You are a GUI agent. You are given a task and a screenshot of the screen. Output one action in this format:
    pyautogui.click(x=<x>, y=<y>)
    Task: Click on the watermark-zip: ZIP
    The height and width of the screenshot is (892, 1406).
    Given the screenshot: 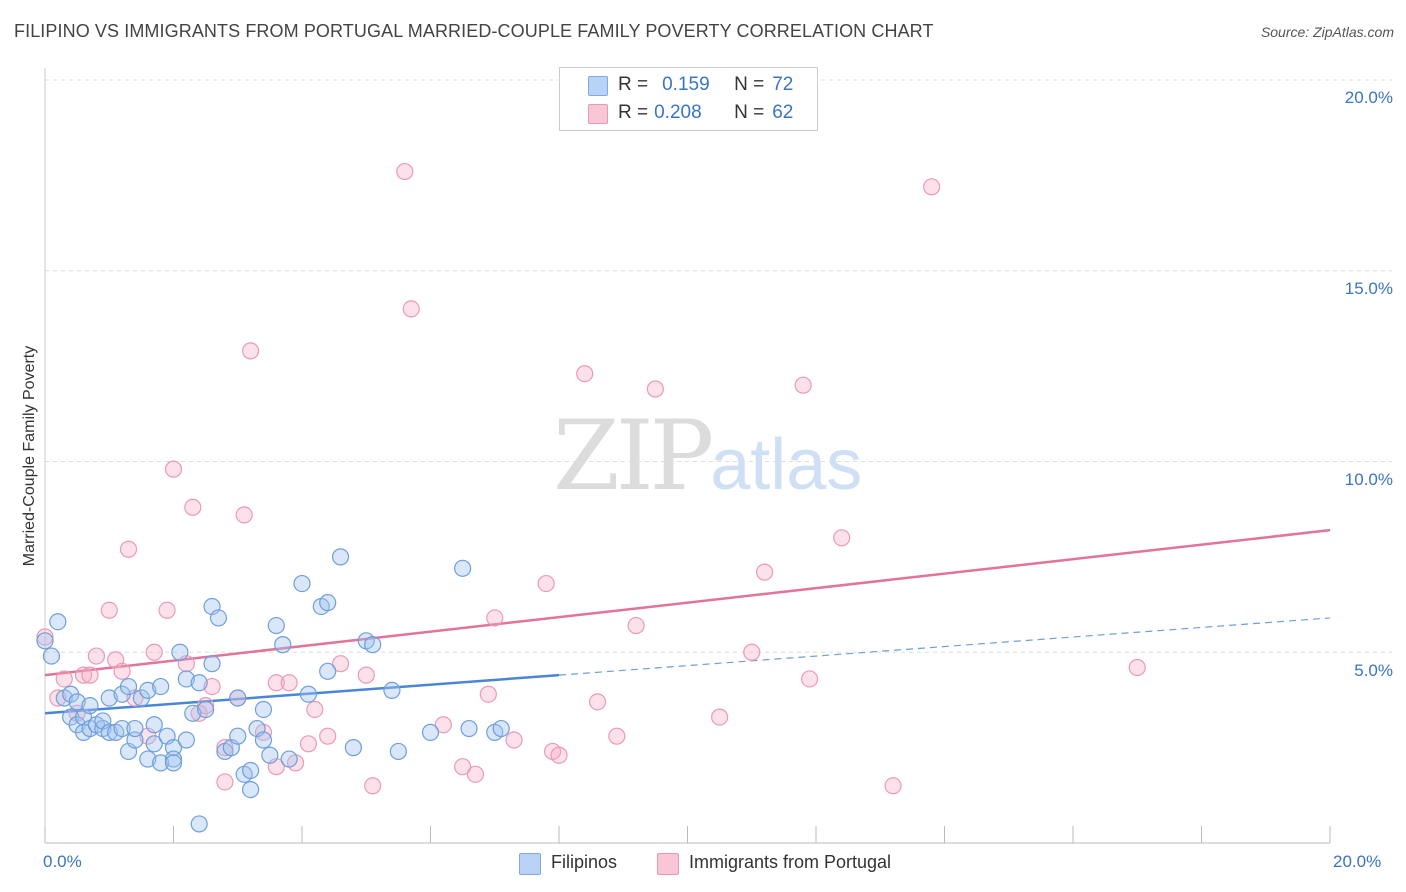 What is the action you would take?
    pyautogui.click(x=633, y=456)
    